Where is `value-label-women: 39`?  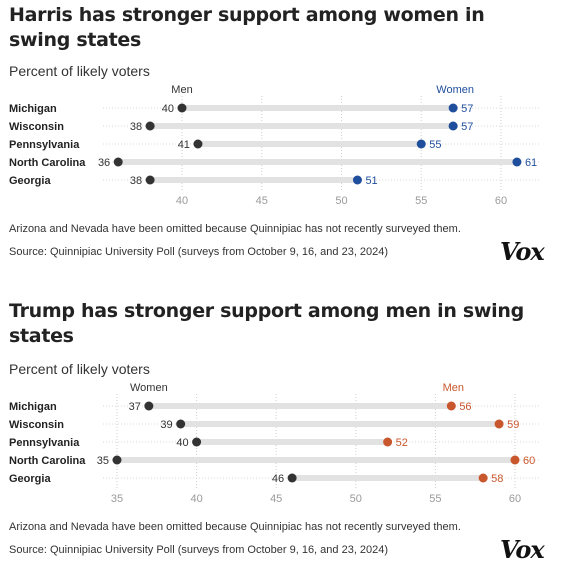
value-label-women: 39 is located at coordinates (166, 425).